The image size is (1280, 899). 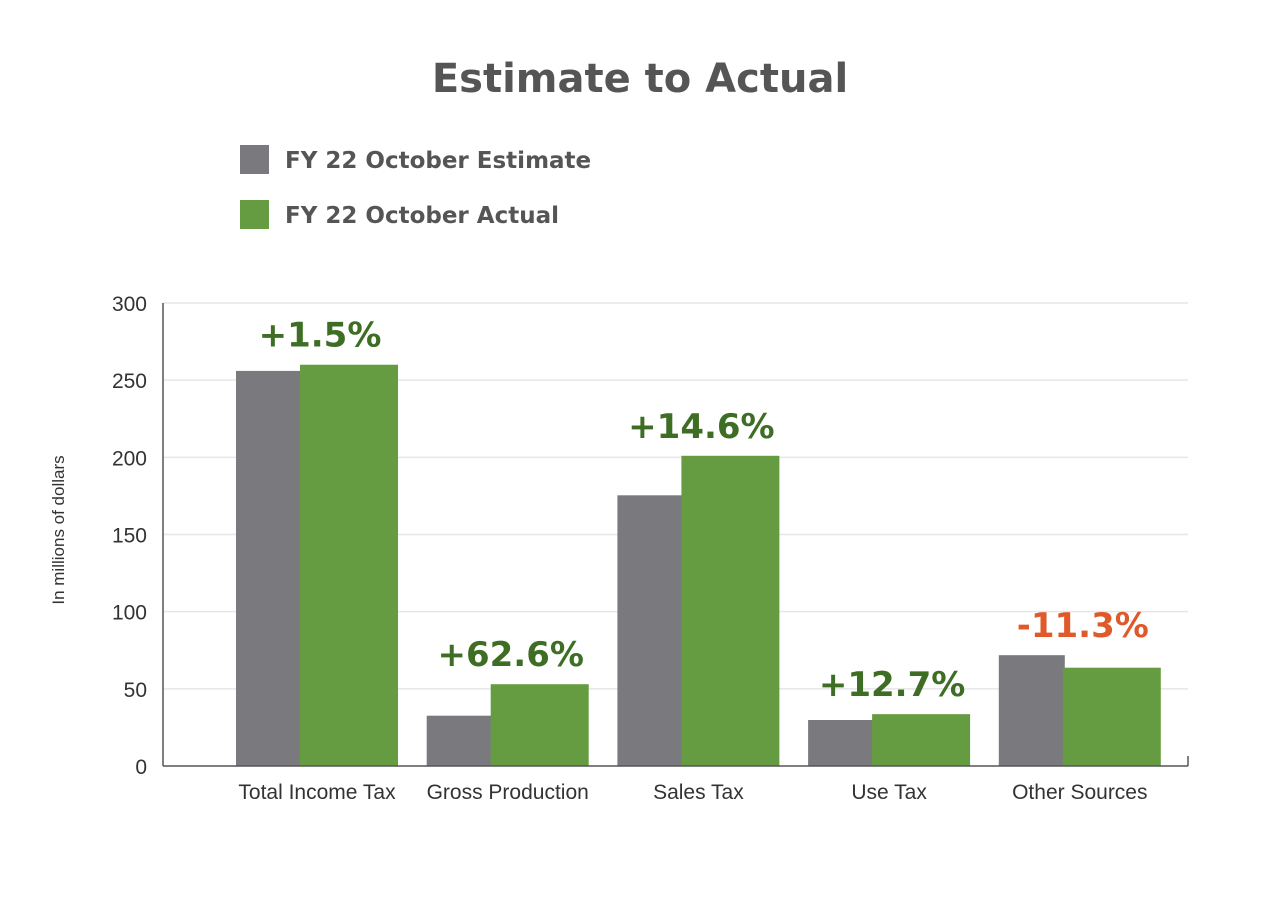 I want to click on change-annotation: +12.7%, so click(x=892, y=685).